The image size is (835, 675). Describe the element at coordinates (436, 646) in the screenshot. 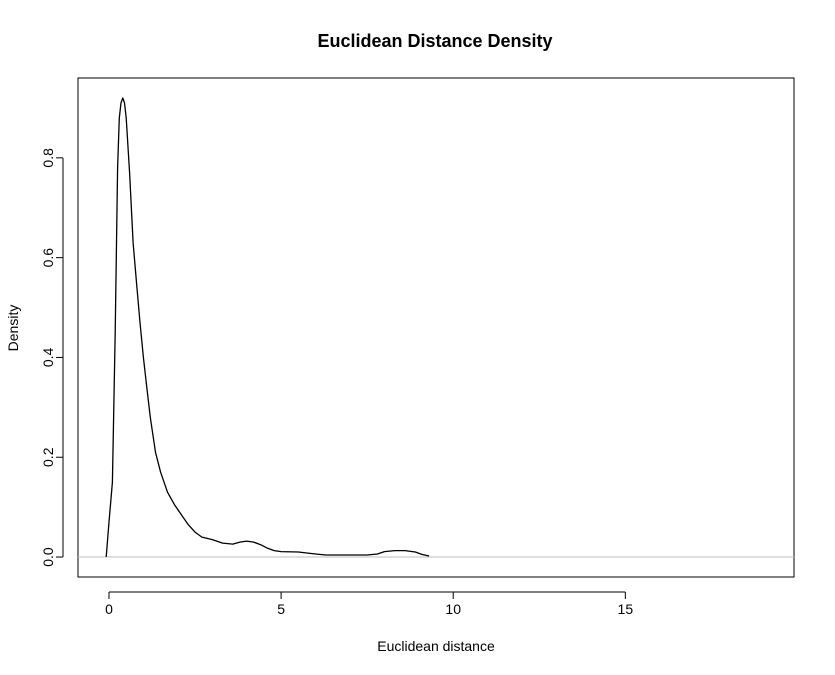

I see `x-axis-label: Euclidean distance` at that location.